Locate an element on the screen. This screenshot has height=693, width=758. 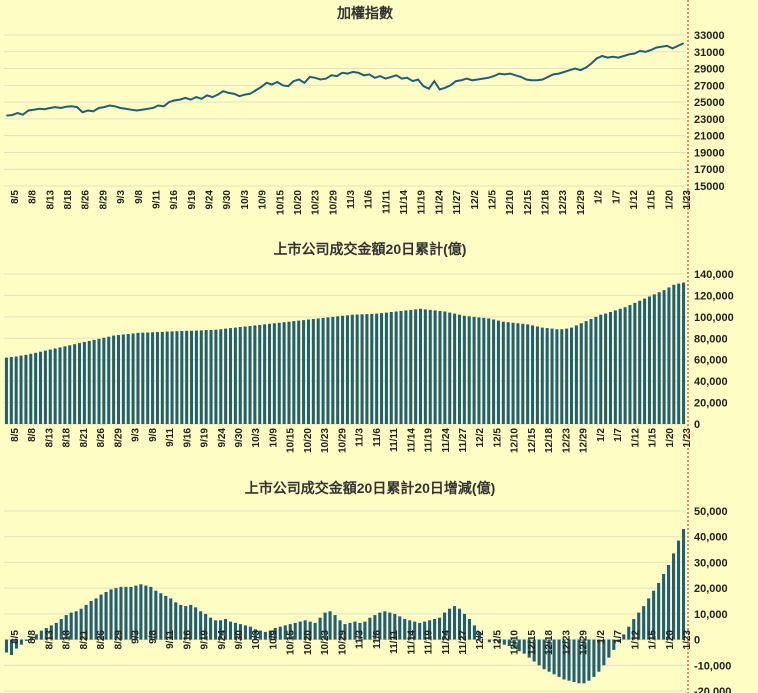
x-tick-label: 9/30 is located at coordinates (239, 640).